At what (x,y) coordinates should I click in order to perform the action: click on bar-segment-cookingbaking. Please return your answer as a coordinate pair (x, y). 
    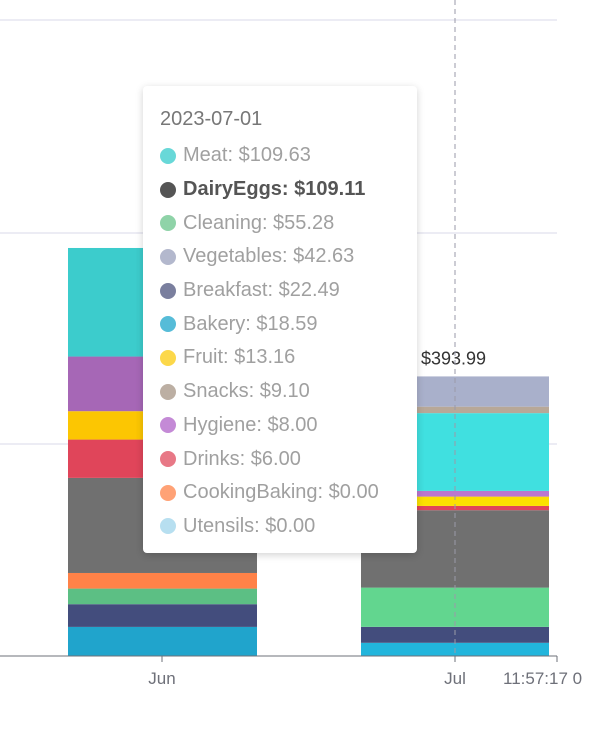
    Looking at the image, I should click on (162, 580).